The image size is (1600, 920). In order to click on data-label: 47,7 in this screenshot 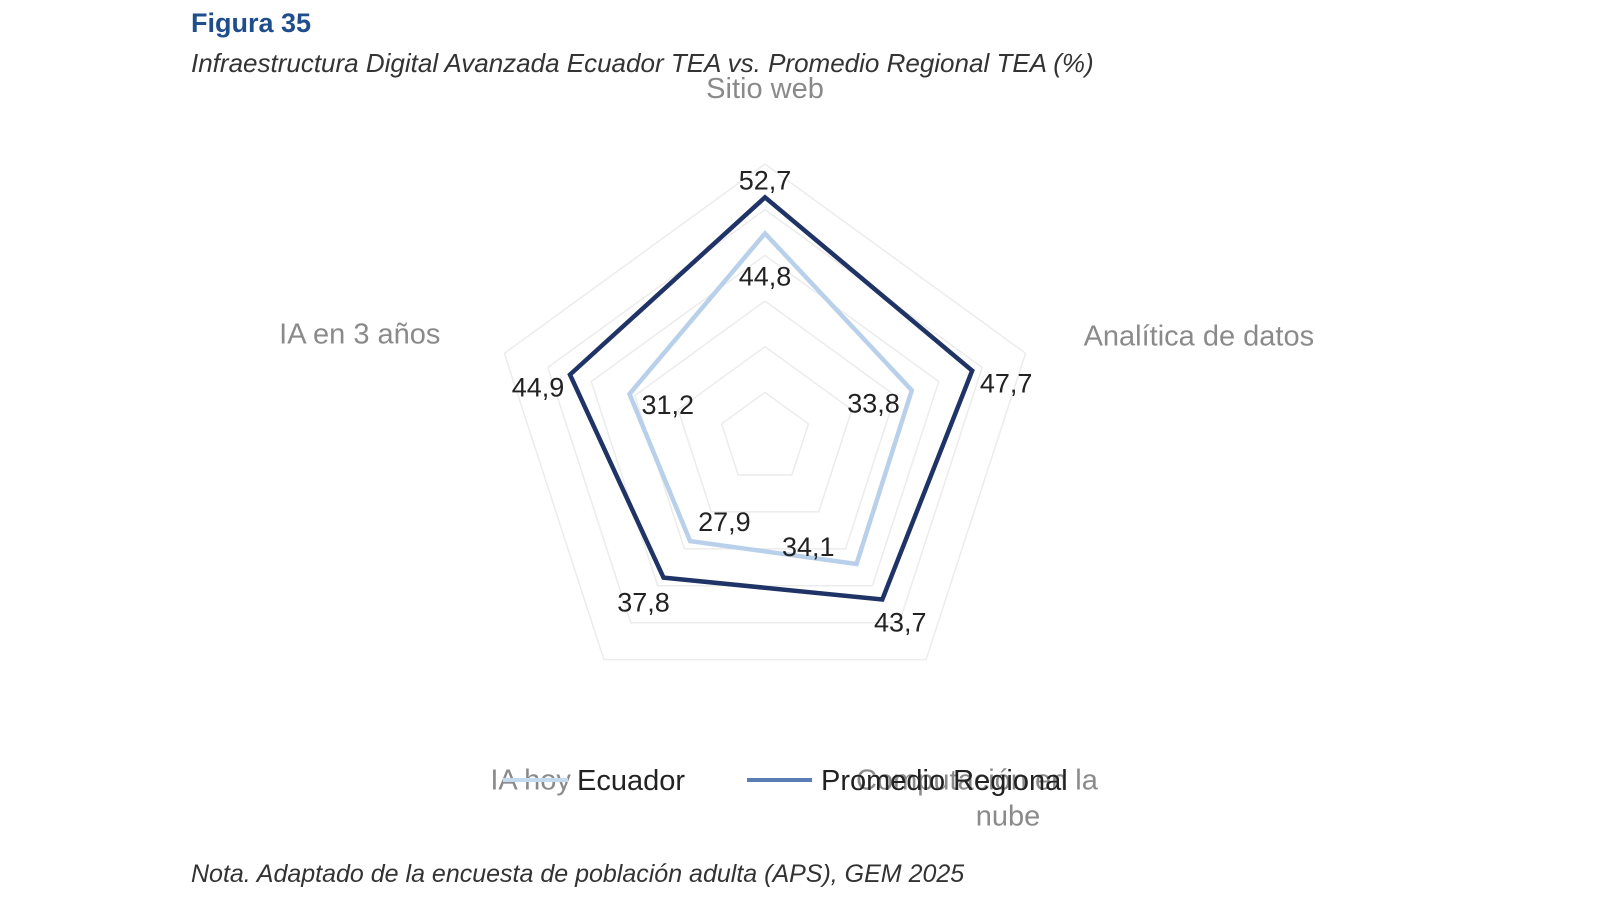, I will do `click(1006, 384)`.